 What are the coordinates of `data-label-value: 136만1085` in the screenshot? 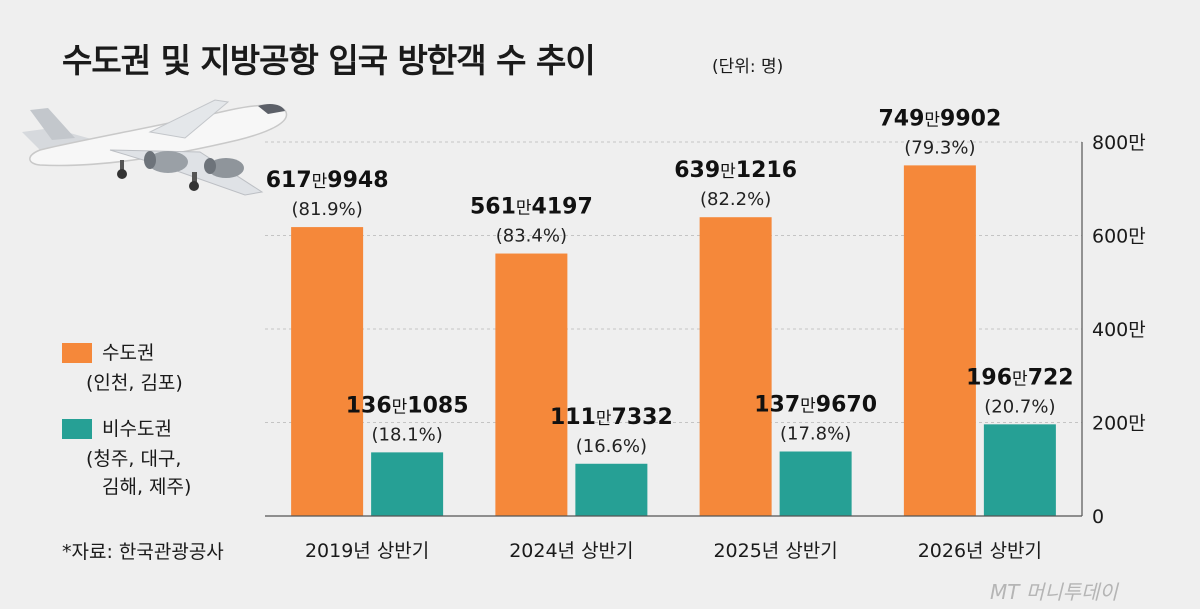 It's located at (407, 405).